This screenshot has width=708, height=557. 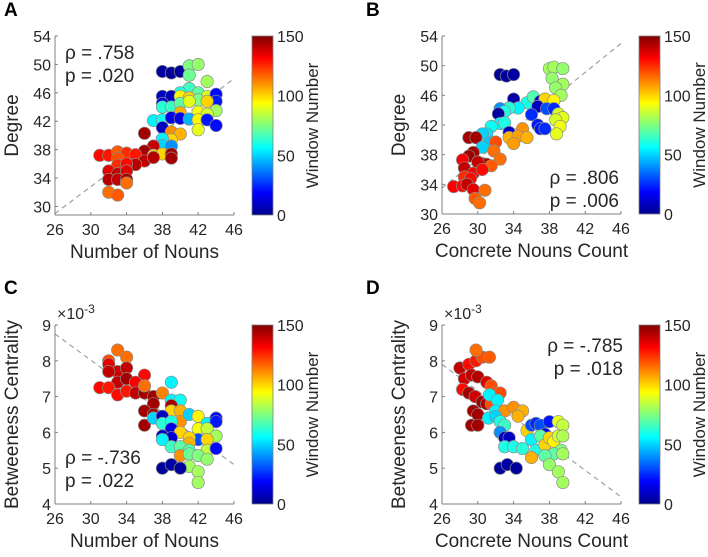 I want to click on panel-letter: B, so click(x=373, y=10).